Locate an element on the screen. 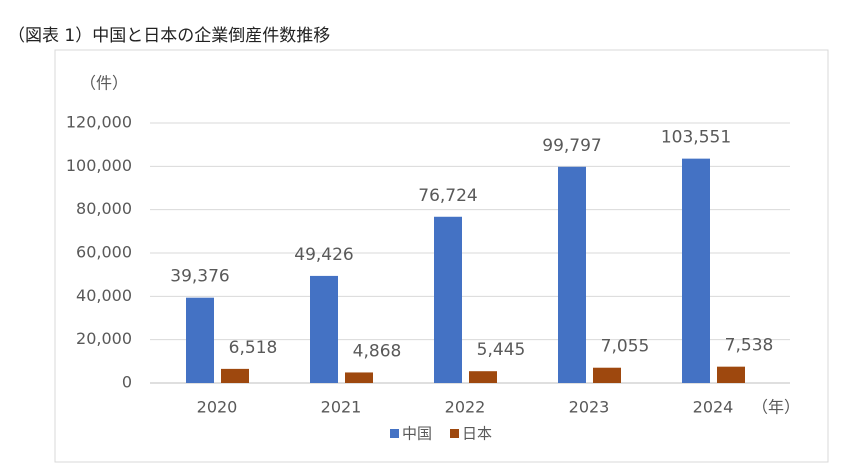 This screenshot has height=470, width=856. x-tick-label: 2022 is located at coordinates (465, 407).